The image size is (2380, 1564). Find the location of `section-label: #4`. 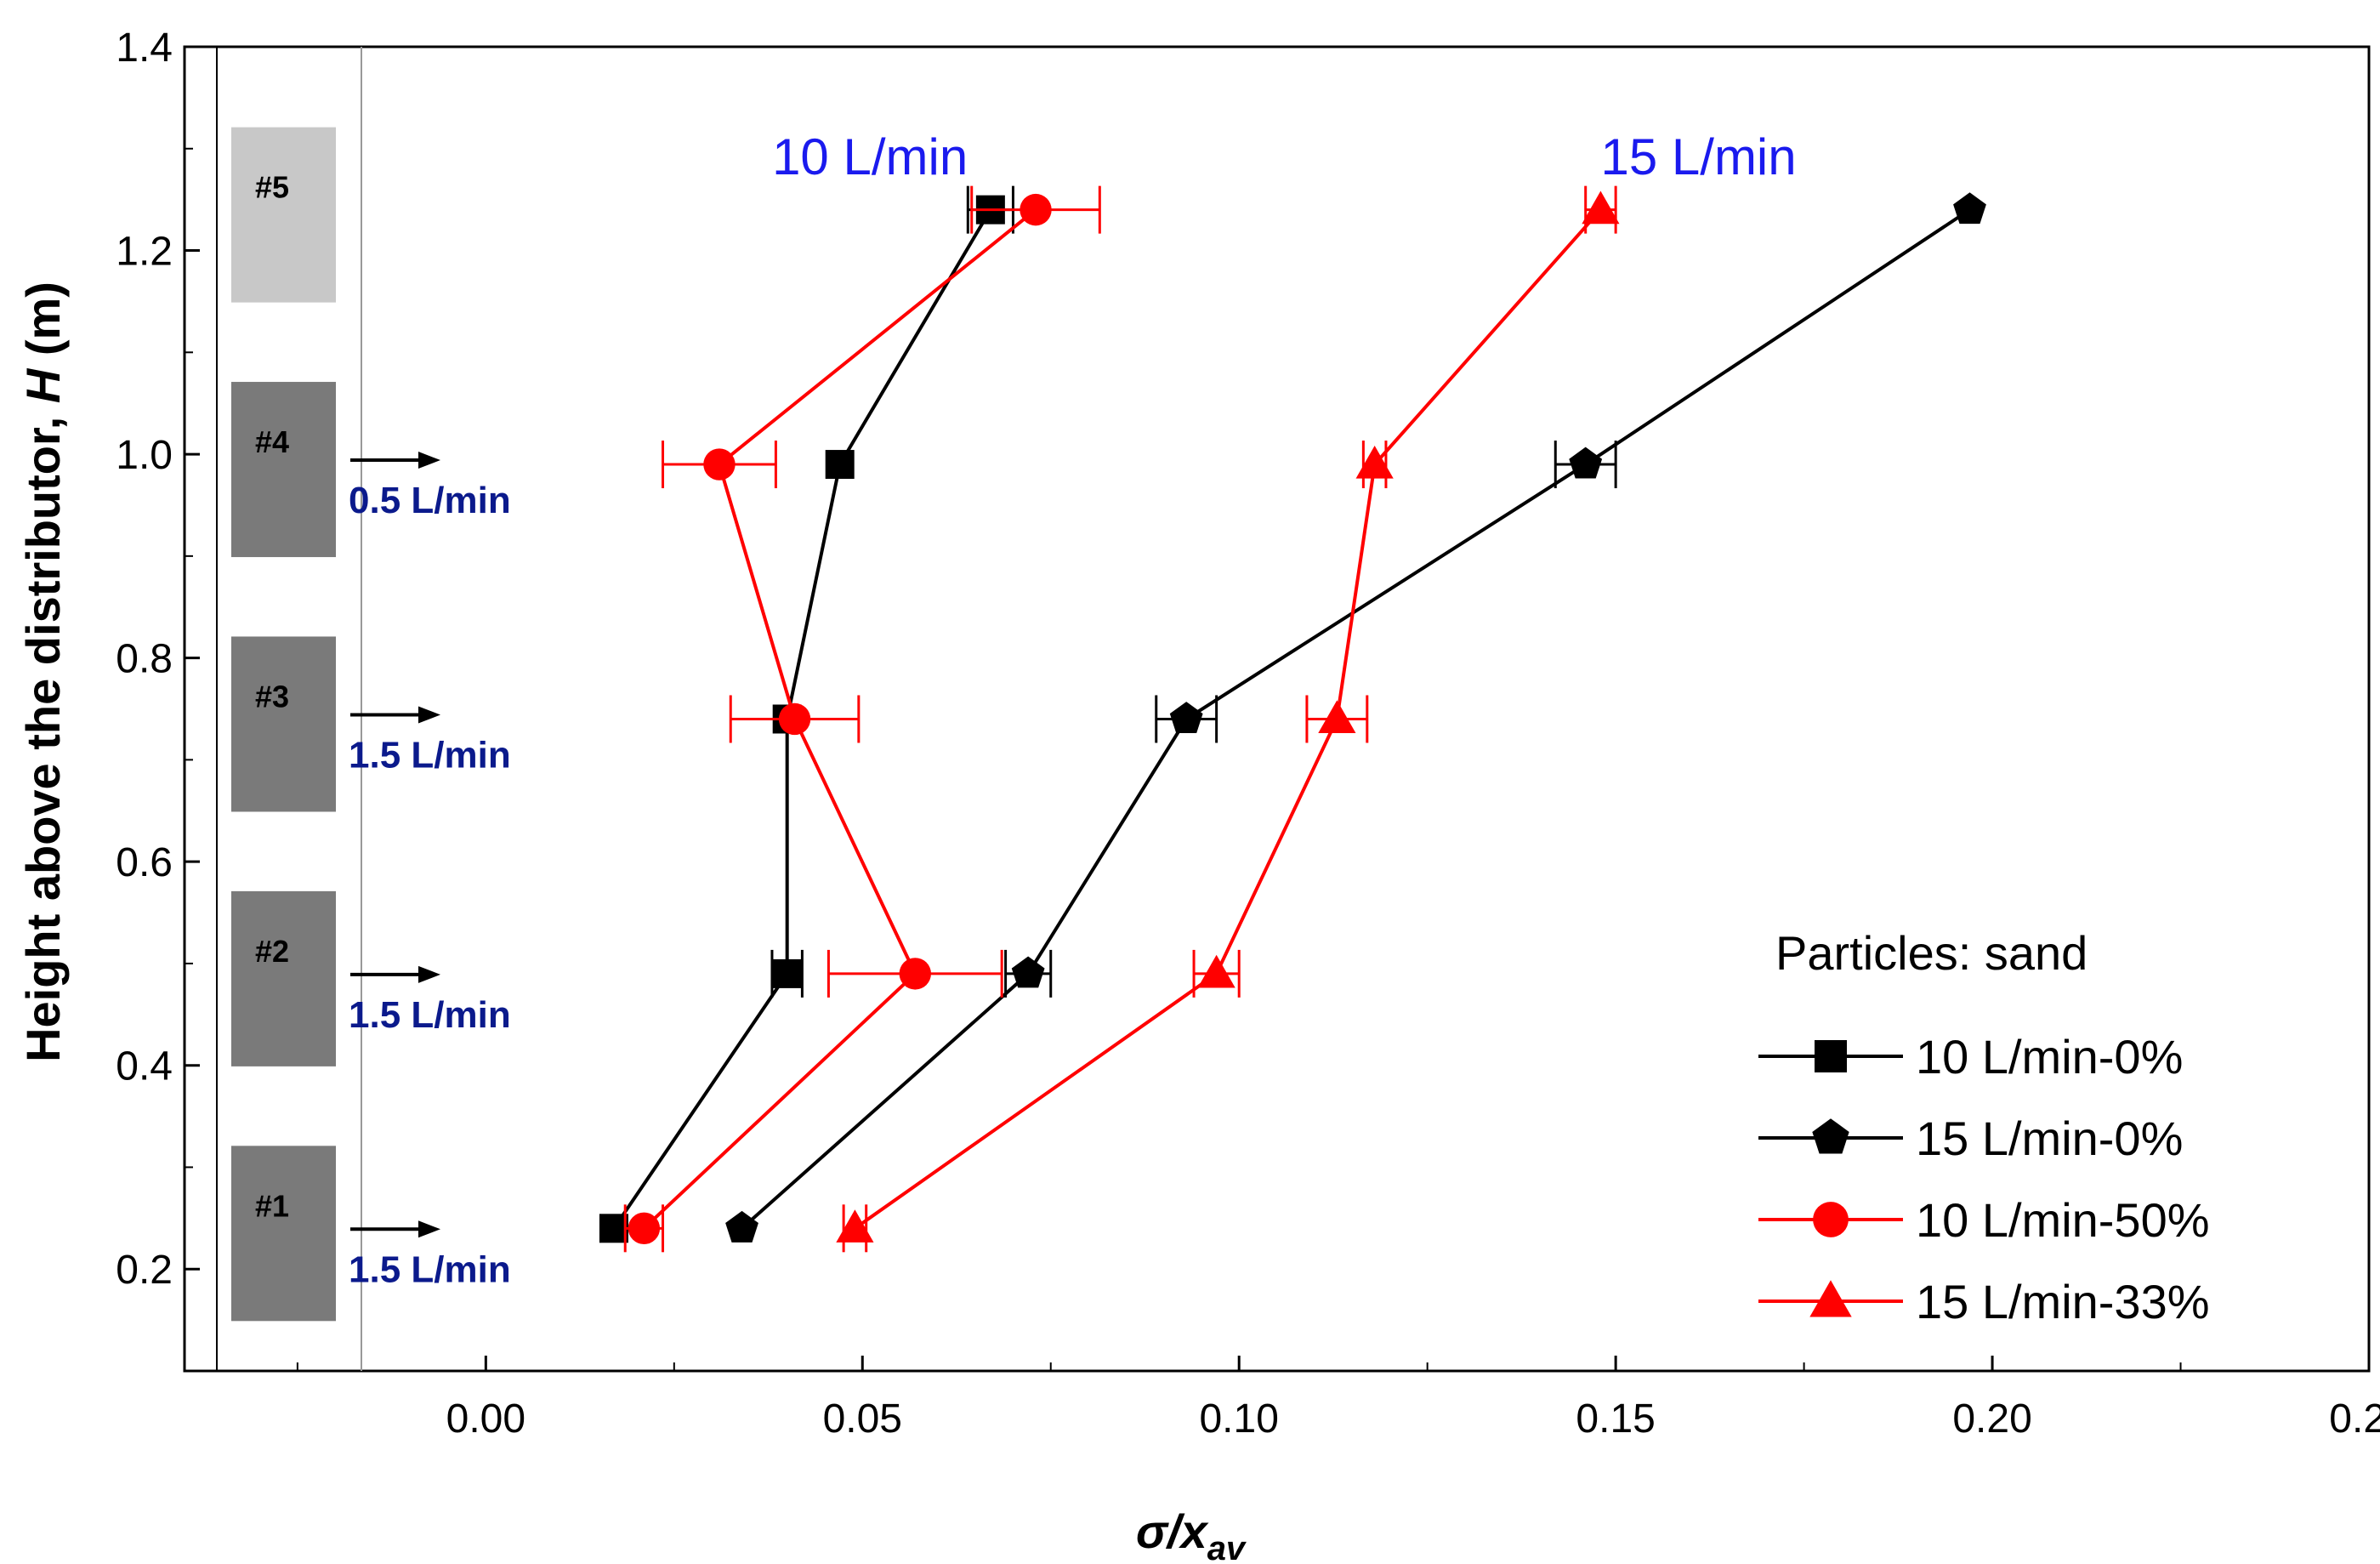

section-label: #4 is located at coordinates (272, 442).